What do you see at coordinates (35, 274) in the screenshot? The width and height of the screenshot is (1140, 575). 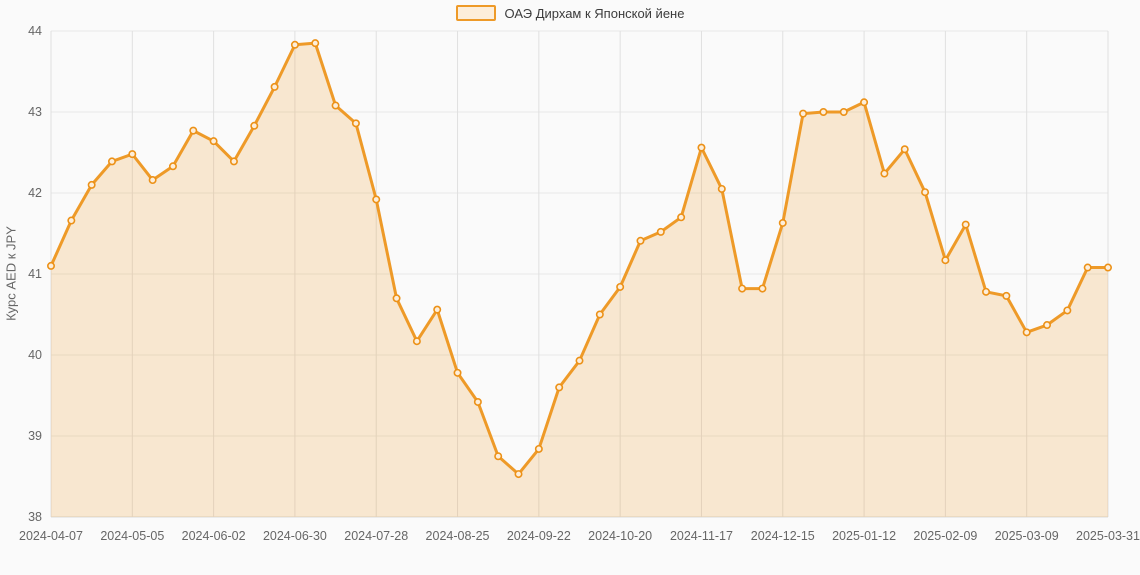 I see `y-tick-label: 41` at bounding box center [35, 274].